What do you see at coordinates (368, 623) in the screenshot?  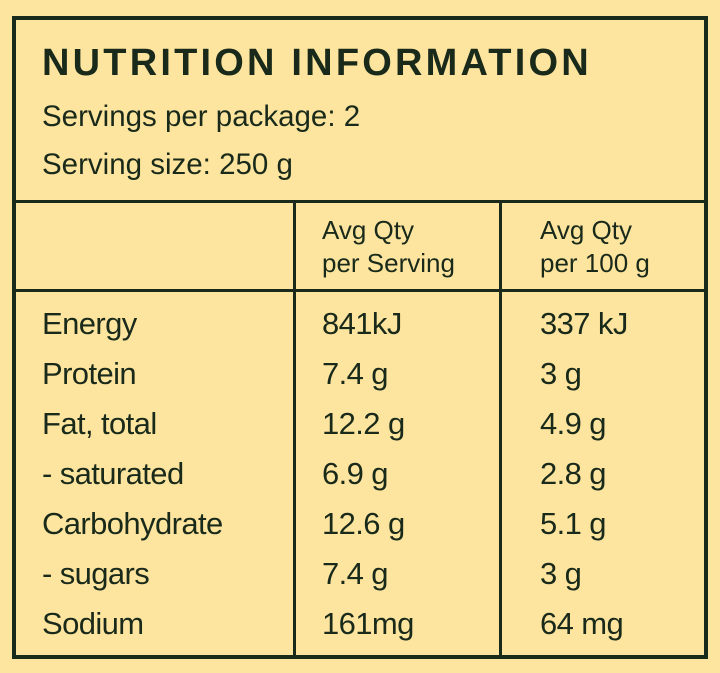 I see `per-serving-value: 161mg` at bounding box center [368, 623].